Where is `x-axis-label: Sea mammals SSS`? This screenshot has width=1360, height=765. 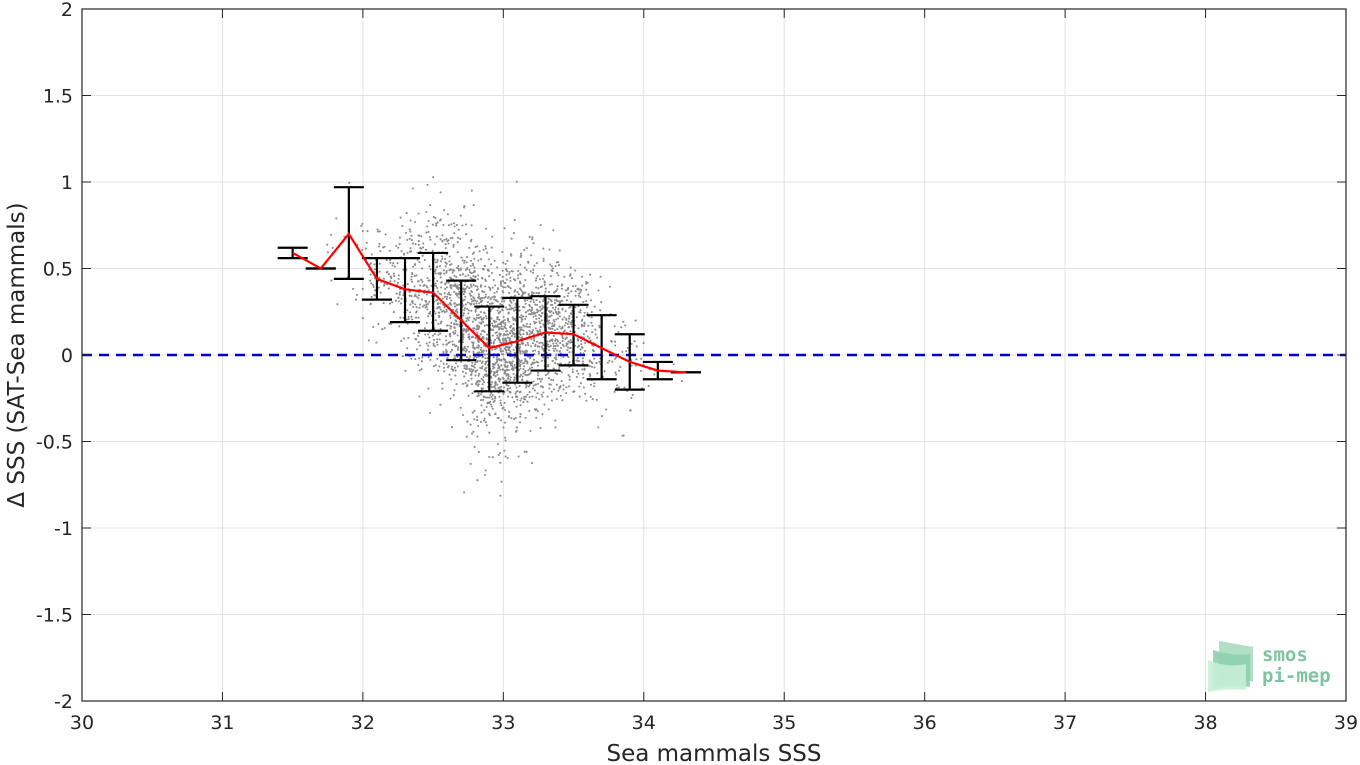 x-axis-label: Sea mammals SSS is located at coordinates (713, 753).